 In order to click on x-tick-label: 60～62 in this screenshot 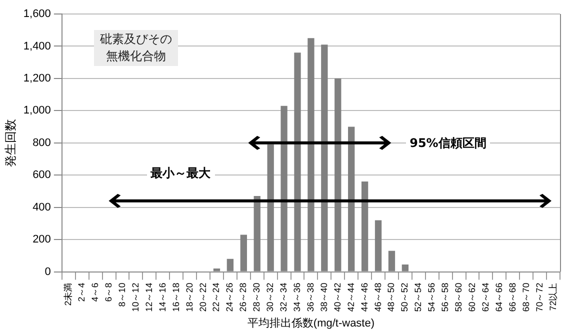, I will do `click(471, 297)`.